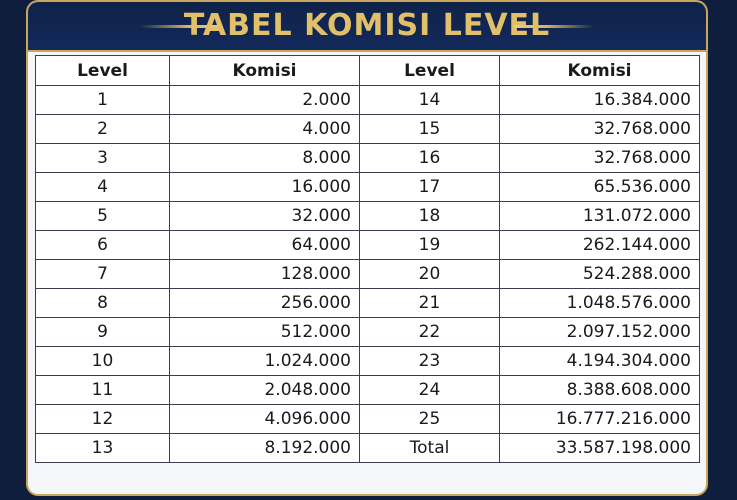  I want to click on left-komisi-cell: 2.048.000, so click(264, 390).